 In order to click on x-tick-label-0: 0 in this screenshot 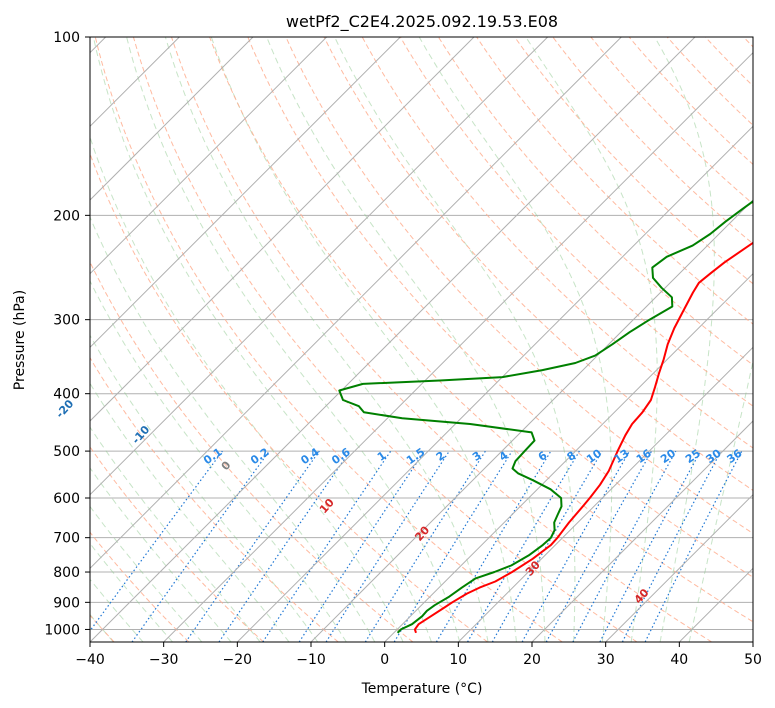, I will do `click(384, 660)`.